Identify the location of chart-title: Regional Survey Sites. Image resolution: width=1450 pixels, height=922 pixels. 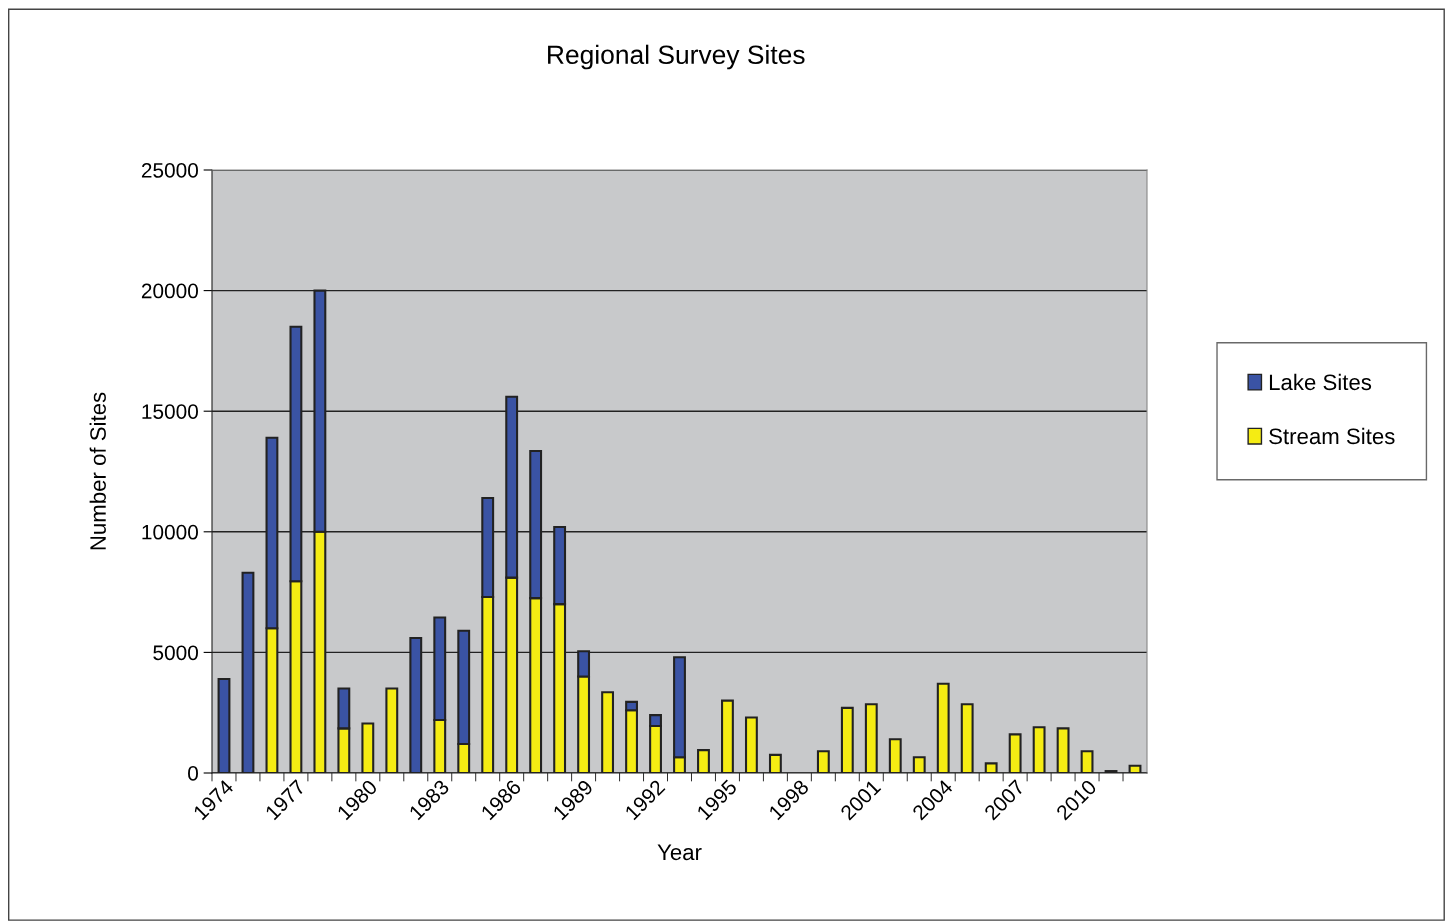
(676, 57).